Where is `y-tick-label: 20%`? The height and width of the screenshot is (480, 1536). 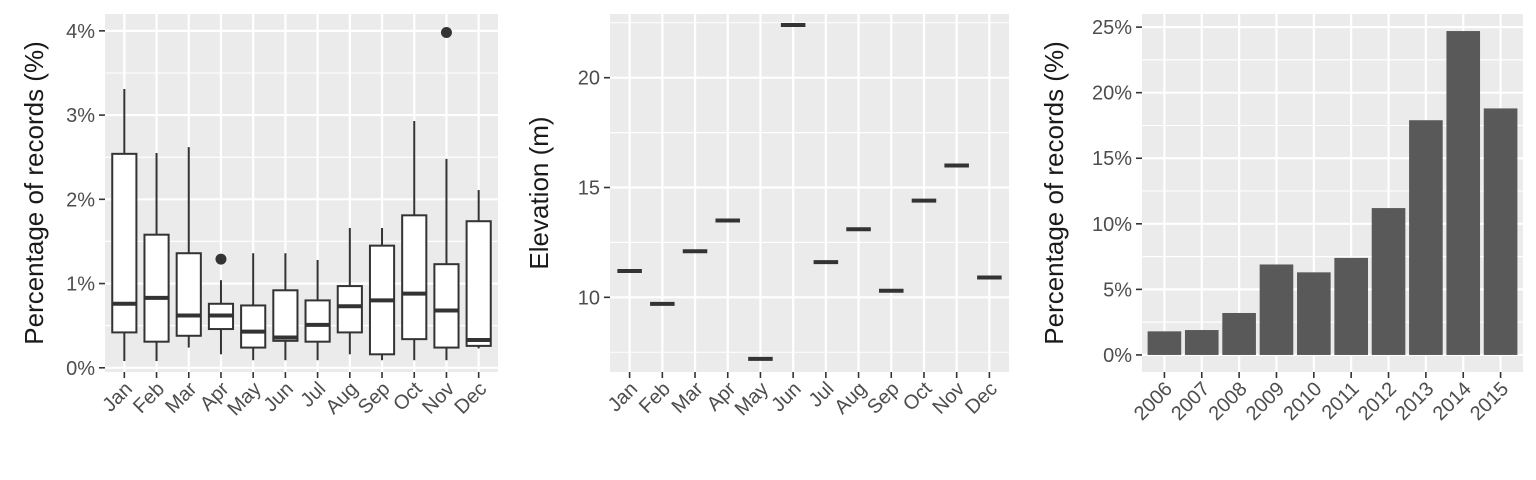
y-tick-label: 20% is located at coordinates (1112, 94).